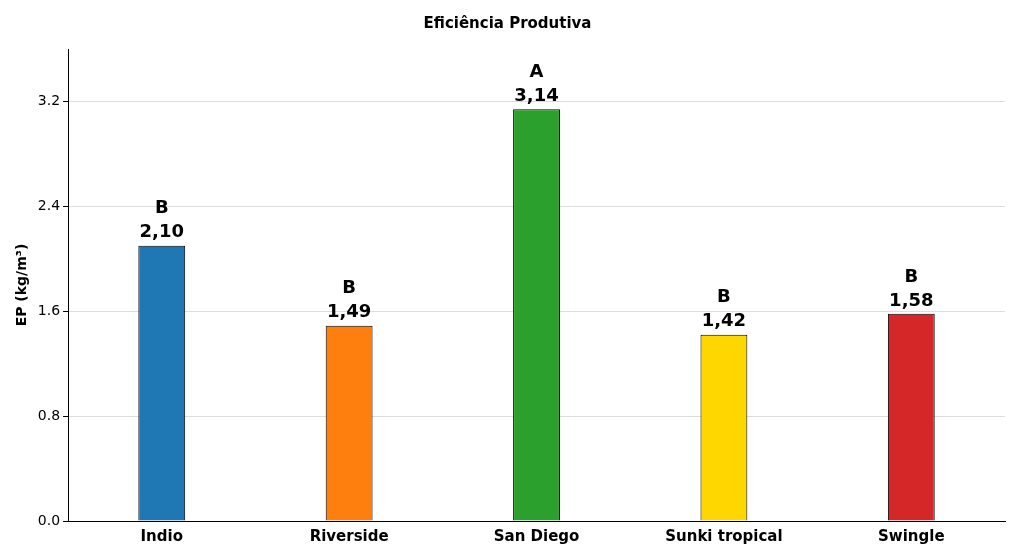  I want to click on y-tick-label: 0.0, so click(49, 519).